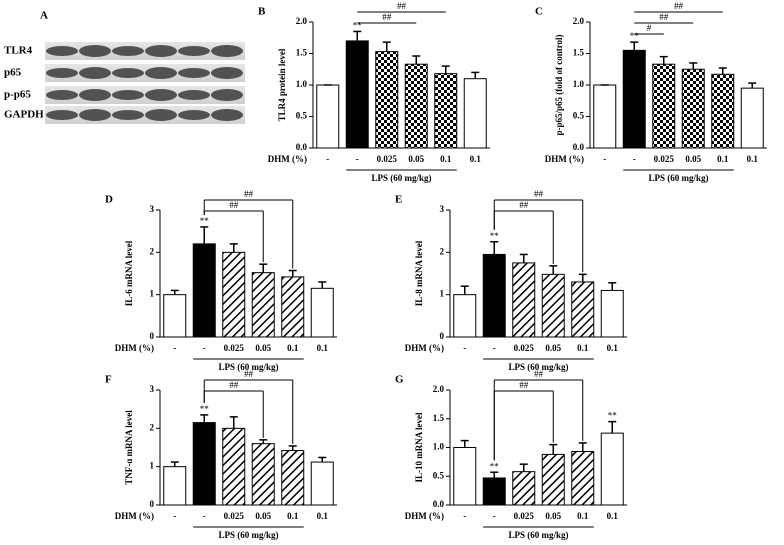  What do you see at coordinates (539, 12) in the screenshot?
I see `panel-letter: C` at bounding box center [539, 12].